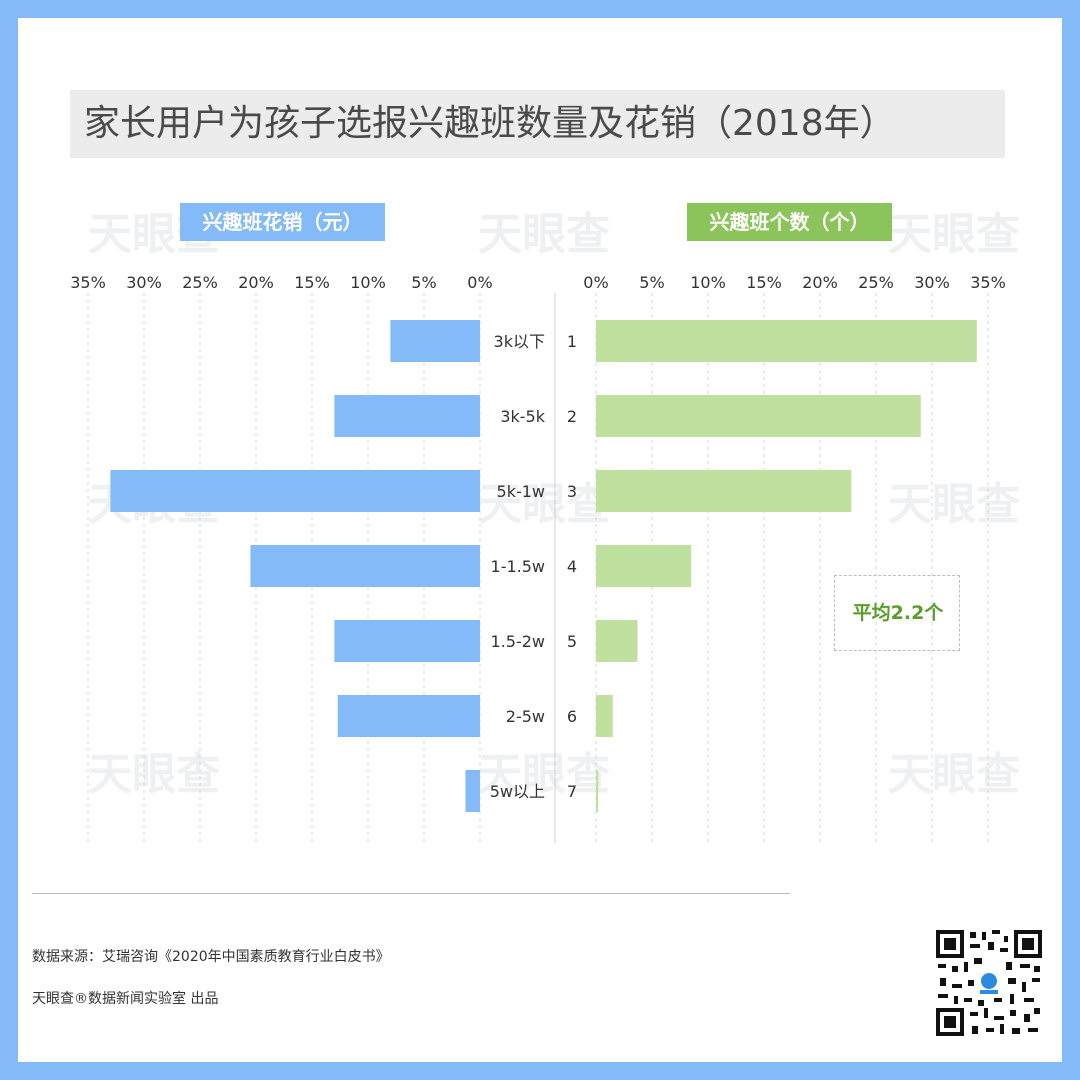  Describe the element at coordinates (572, 641) in the screenshot. I see `count-category-label: 5` at that location.